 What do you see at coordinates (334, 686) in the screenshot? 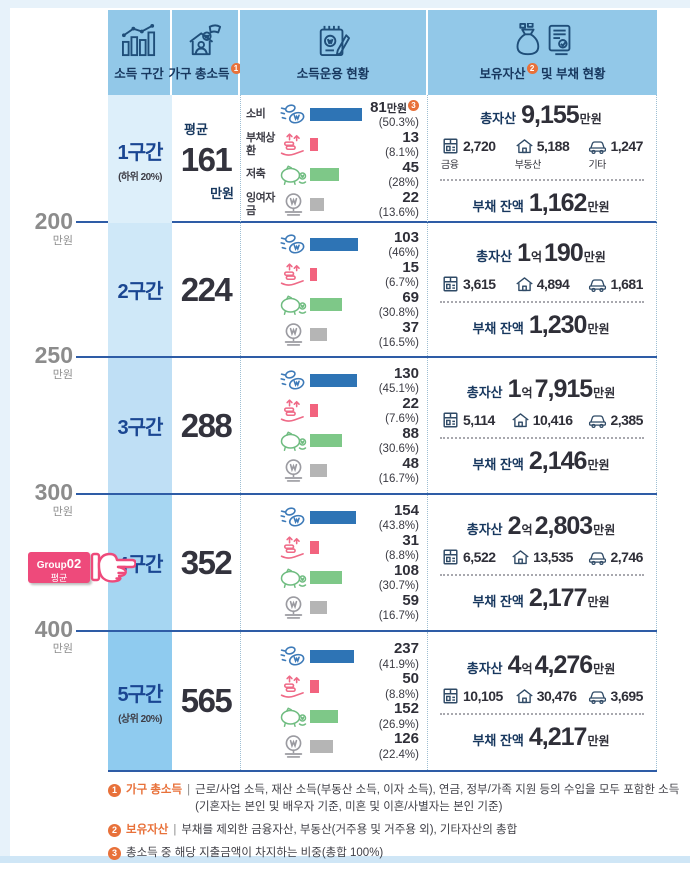
I see `usage-item-debt-repay: 50 (8.8%)` at bounding box center [334, 686].